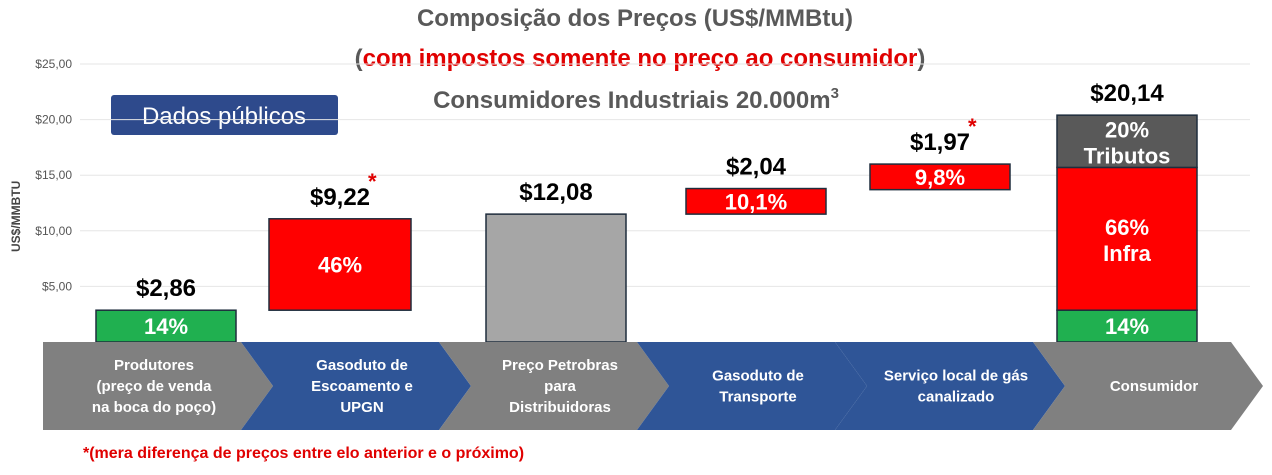  I want to click on subtitle2-sup: 3, so click(835, 93).